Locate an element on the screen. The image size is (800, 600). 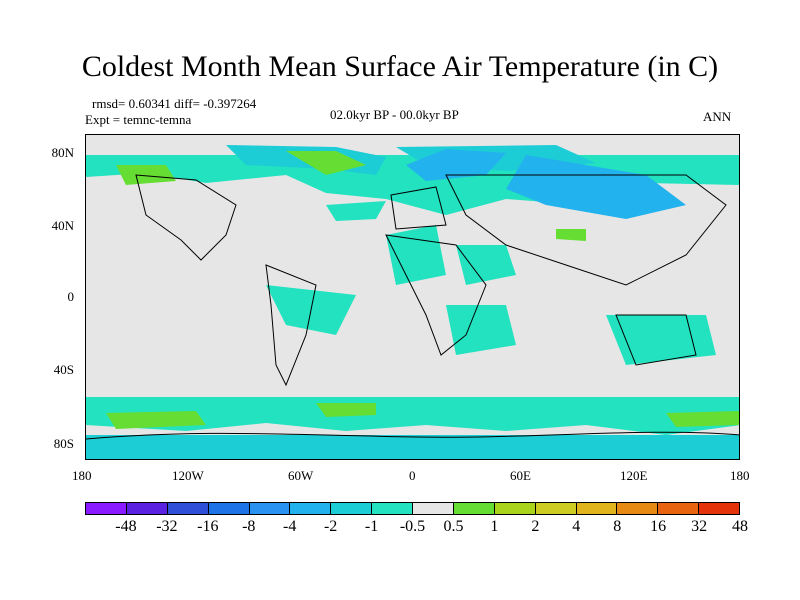
colorbar-label: -32 is located at coordinates (167, 526).